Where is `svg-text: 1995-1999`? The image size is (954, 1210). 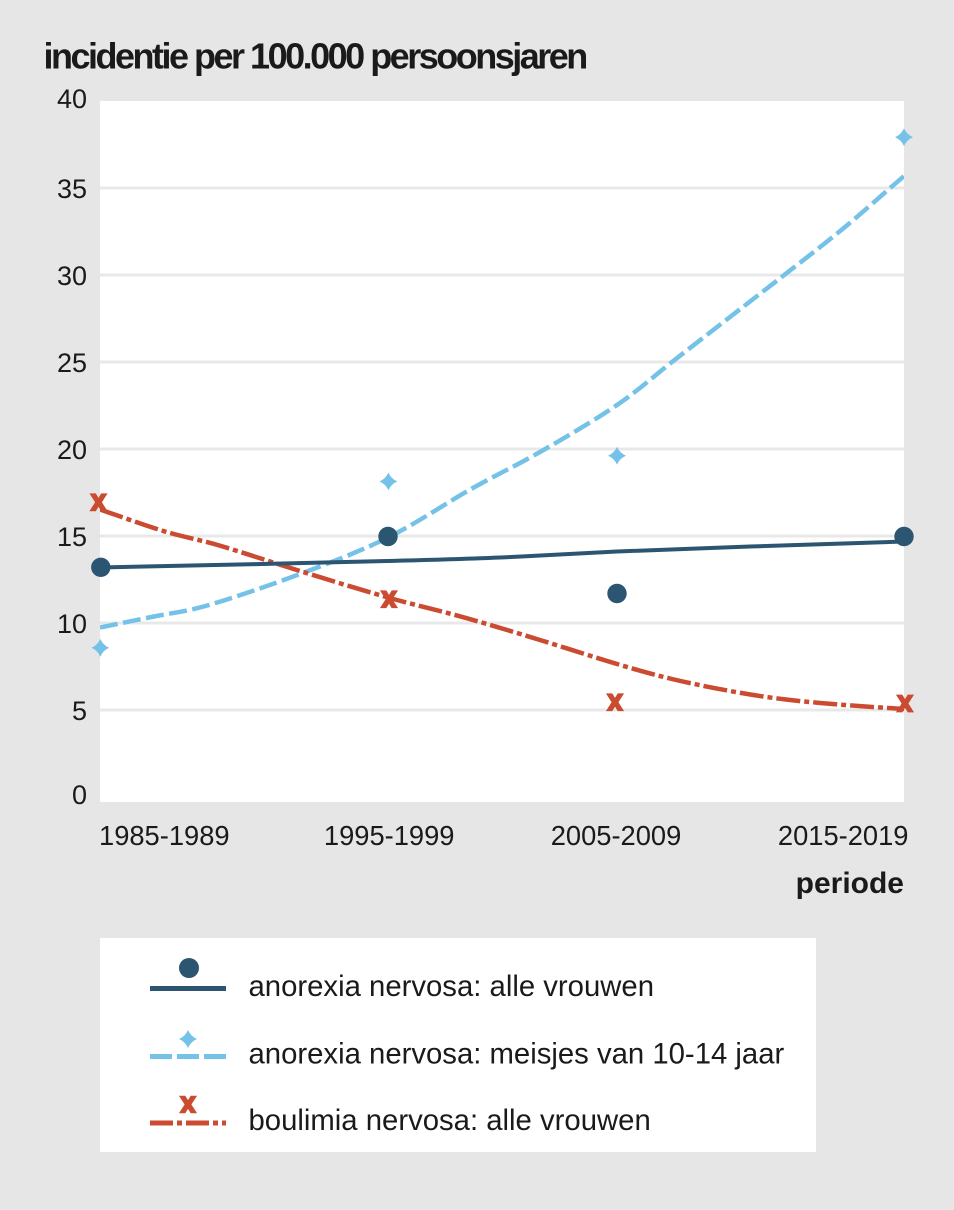 svg-text: 1995-1999 is located at coordinates (389, 835).